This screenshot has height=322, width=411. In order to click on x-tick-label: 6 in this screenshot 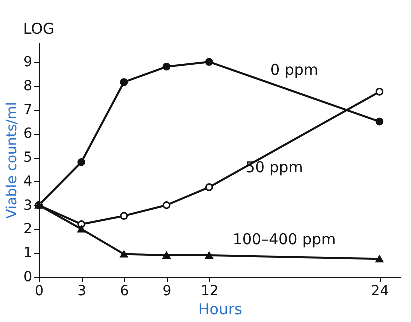, I will do `click(125, 292)`.